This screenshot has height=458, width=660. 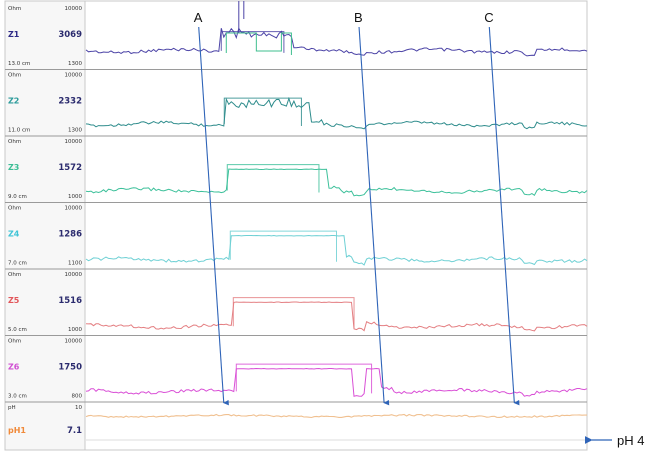 I want to click on channel-name: Z4, so click(x=14, y=234).